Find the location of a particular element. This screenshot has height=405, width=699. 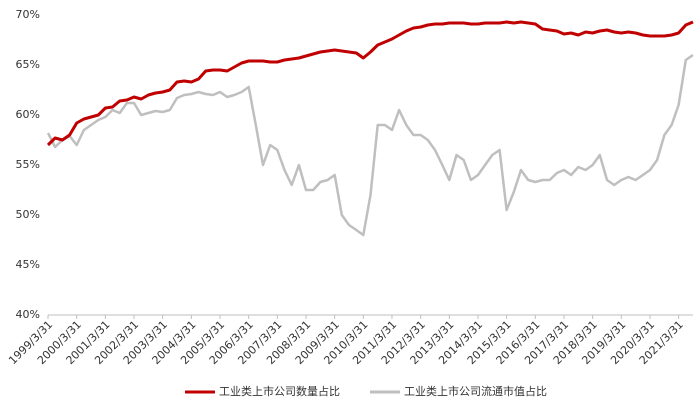

y-tick-label: 70% is located at coordinates (28, 14).